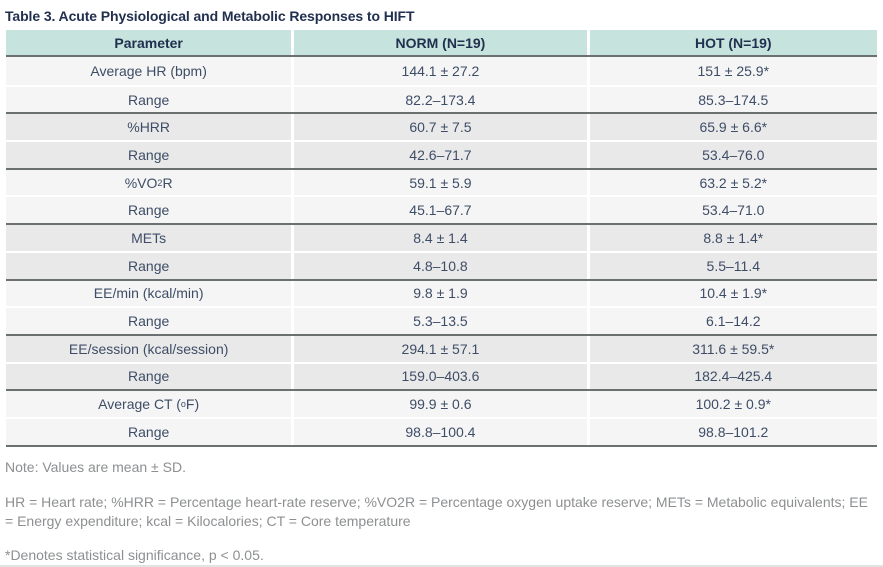  Describe the element at coordinates (733, 237) in the screenshot. I see `hot-cell: 8.8 ± 1.4*` at that location.